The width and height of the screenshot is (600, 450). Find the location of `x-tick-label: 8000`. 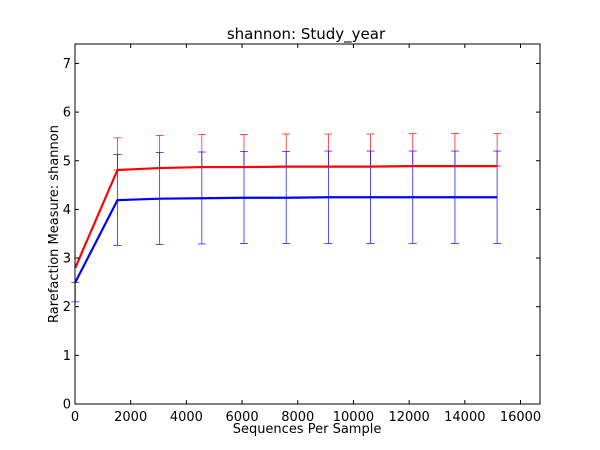

x-tick-label: 8000 is located at coordinates (297, 417).